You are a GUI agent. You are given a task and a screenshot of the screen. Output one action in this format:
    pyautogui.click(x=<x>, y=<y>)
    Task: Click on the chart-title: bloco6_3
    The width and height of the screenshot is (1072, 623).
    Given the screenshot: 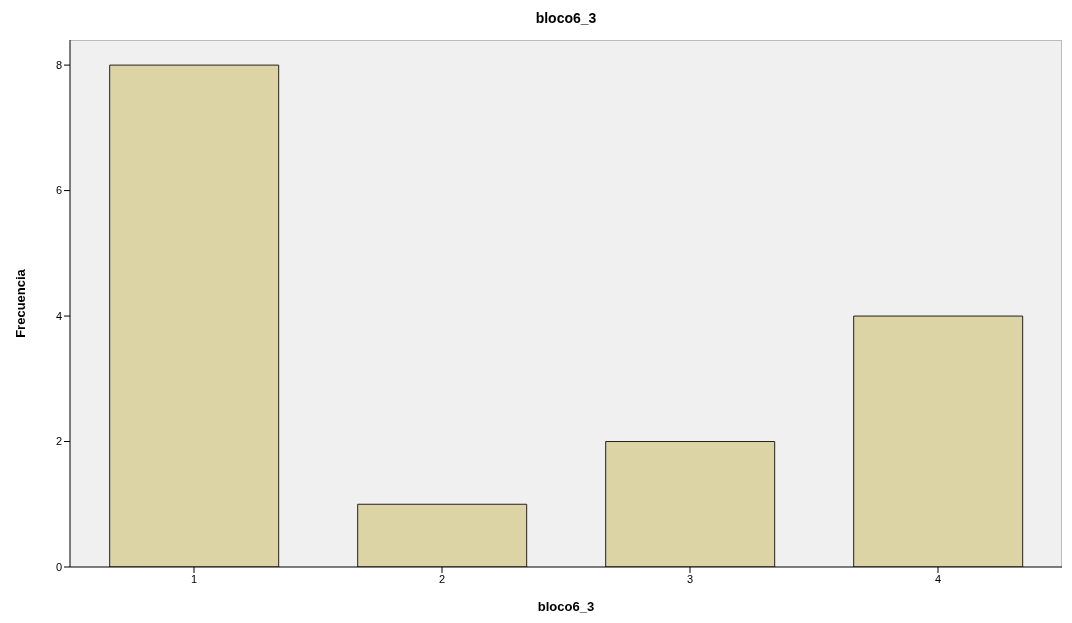 What is the action you would take?
    pyautogui.click(x=566, y=18)
    